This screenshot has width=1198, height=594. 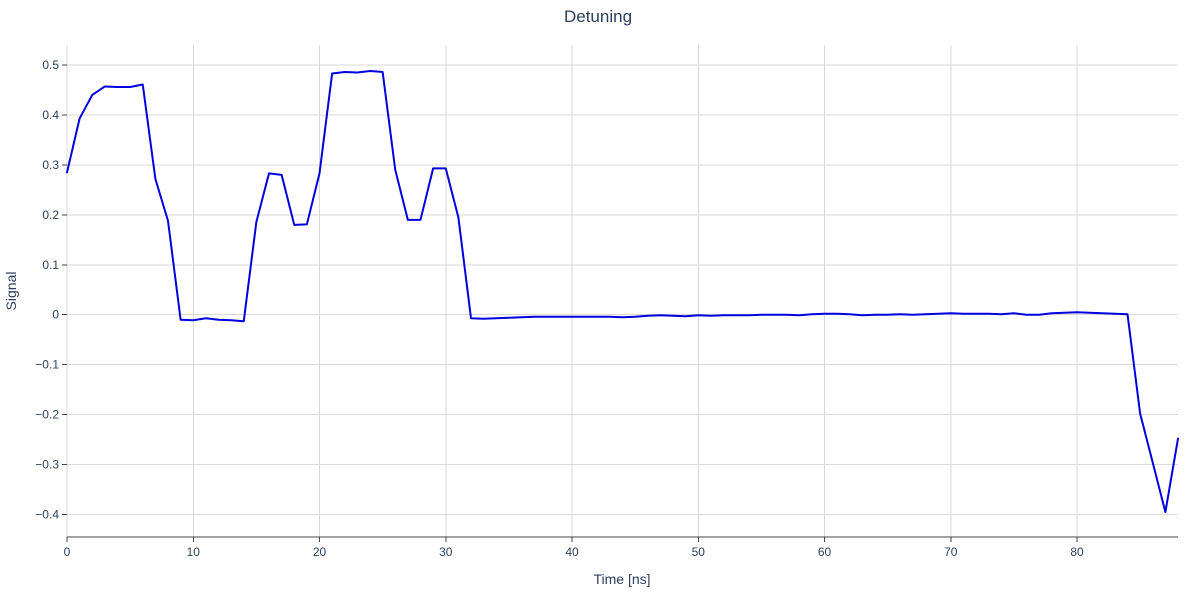 I want to click on y-tick-label: 0.2, so click(x=50, y=215).